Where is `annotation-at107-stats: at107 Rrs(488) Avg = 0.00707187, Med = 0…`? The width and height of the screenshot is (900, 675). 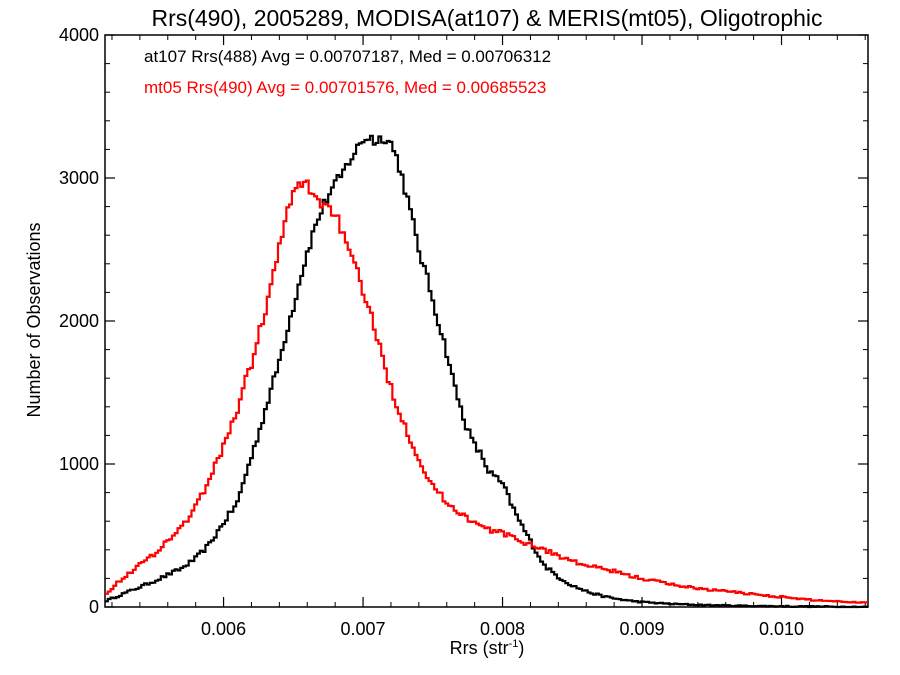 annotation-at107-stats: at107 Rrs(488) Avg = 0.00707187, Med = 0… is located at coordinates (347, 56).